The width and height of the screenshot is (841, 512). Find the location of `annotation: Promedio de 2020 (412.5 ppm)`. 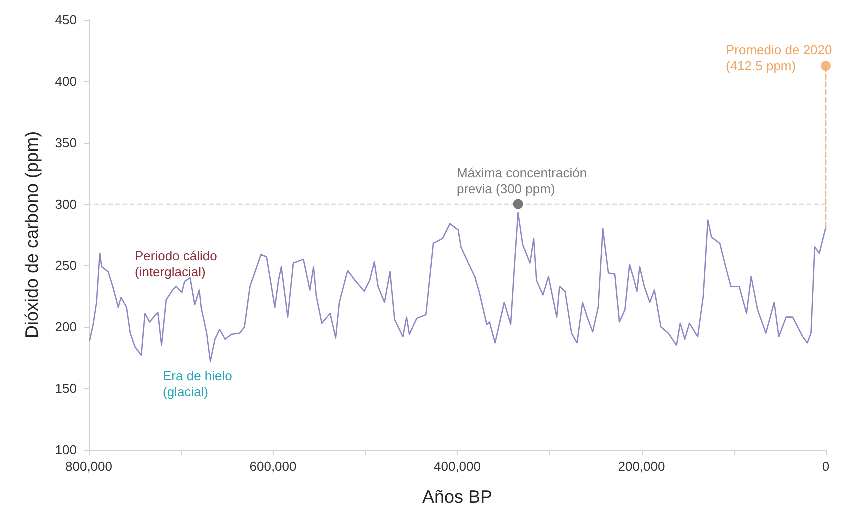

annotation: Promedio de 2020 (412.5 ppm) is located at coordinates (779, 58).